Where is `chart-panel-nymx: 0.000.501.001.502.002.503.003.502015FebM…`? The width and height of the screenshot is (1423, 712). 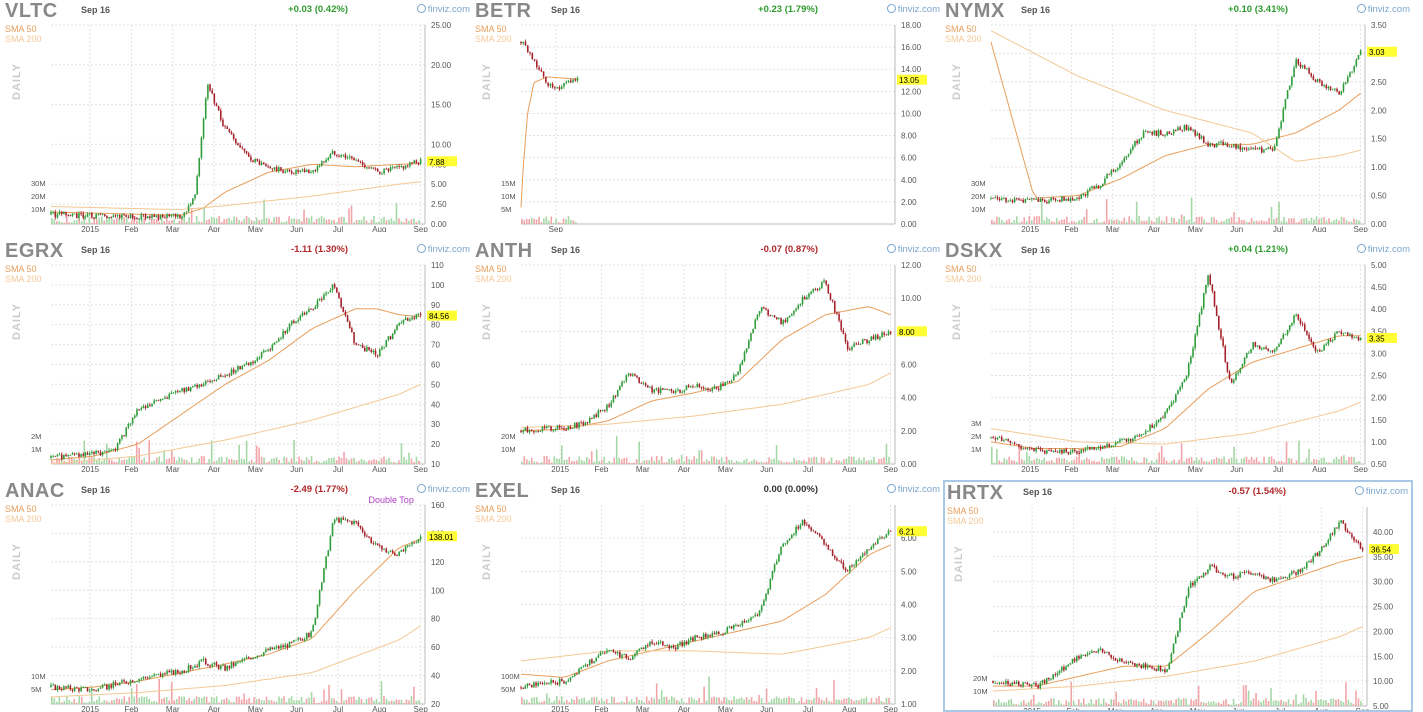
chart-panel-nymx: 0.000.501.001.502.002.503.003.502015FebM… is located at coordinates (1178, 116).